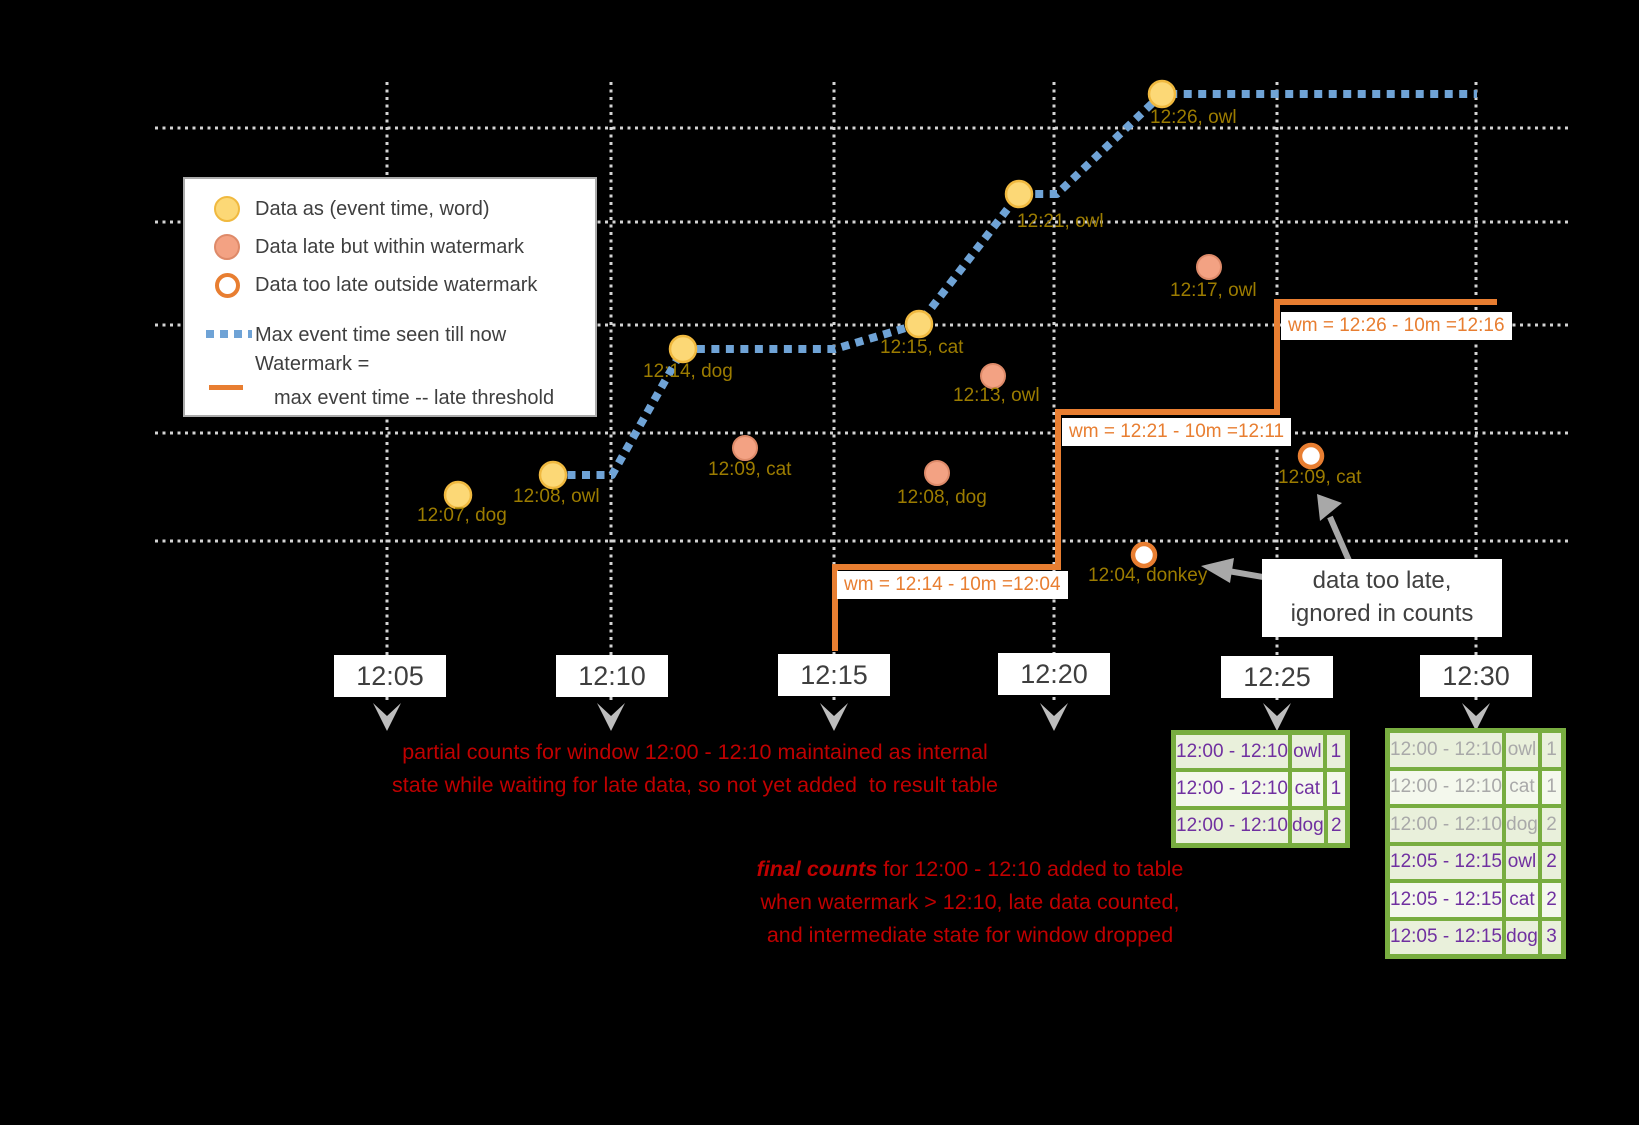 The image size is (1639, 1125). Describe the element at coordinates (381, 335) in the screenshot. I see `legend-item-label: Max event time seen till now` at that location.